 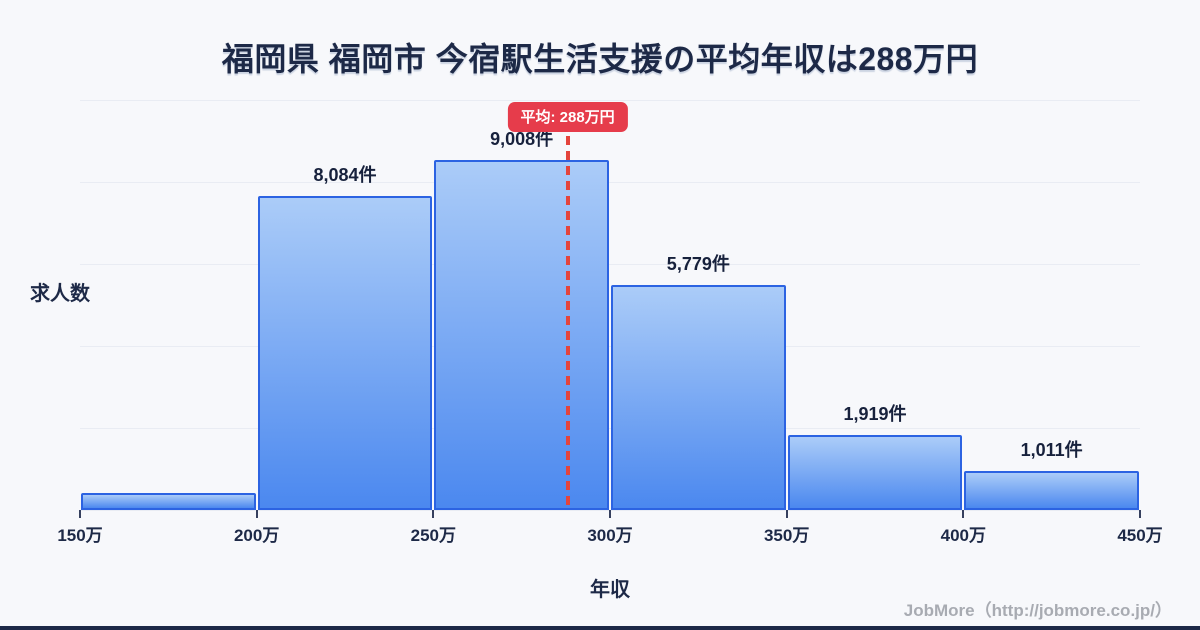 What do you see at coordinates (567, 323) in the screenshot?
I see `mean-line` at bounding box center [567, 323].